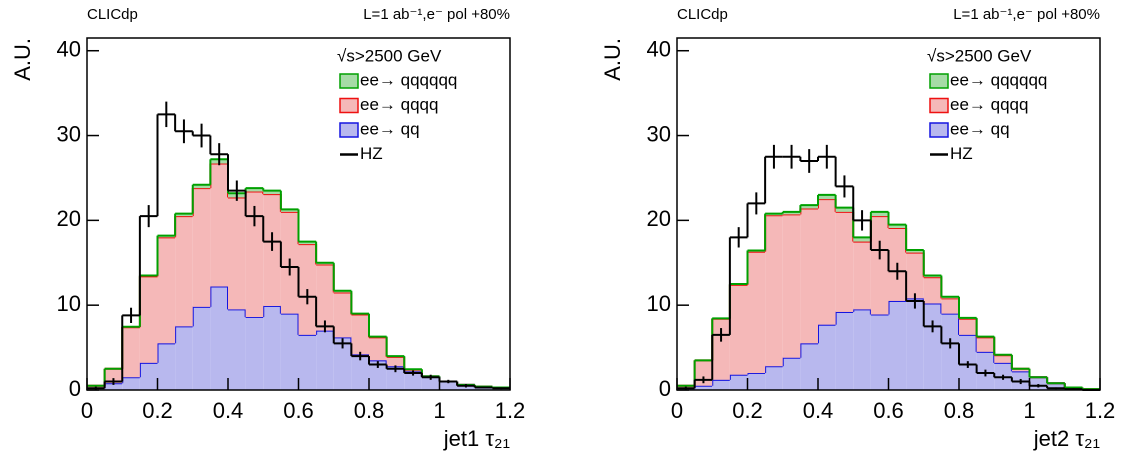  I want to click on x-tick-label: 0.8, so click(369, 410).